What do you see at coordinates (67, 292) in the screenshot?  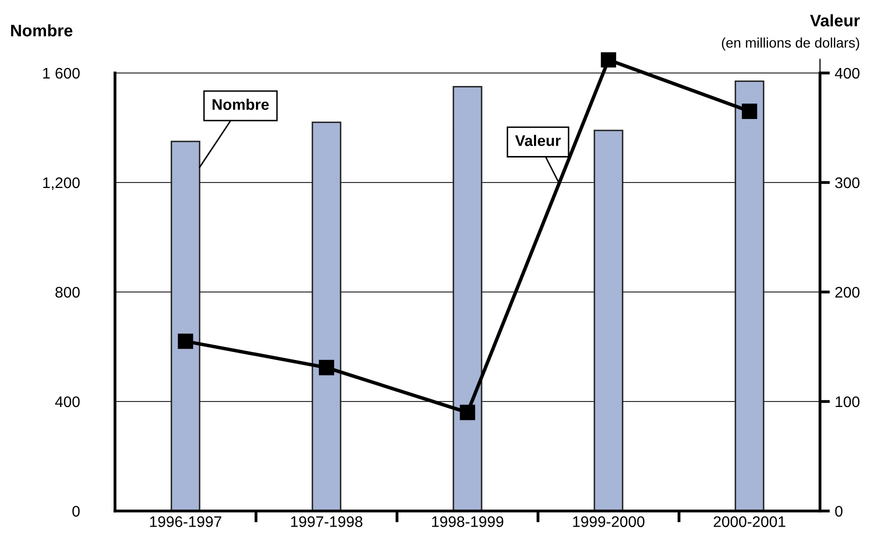 I see `y-tick-label: 800` at bounding box center [67, 292].